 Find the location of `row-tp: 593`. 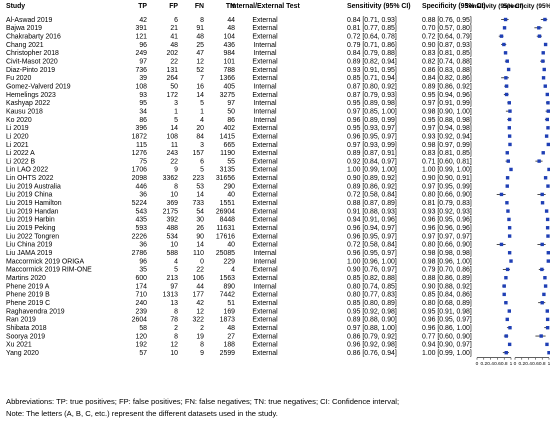

row-tp: 593 is located at coordinates (142, 228).